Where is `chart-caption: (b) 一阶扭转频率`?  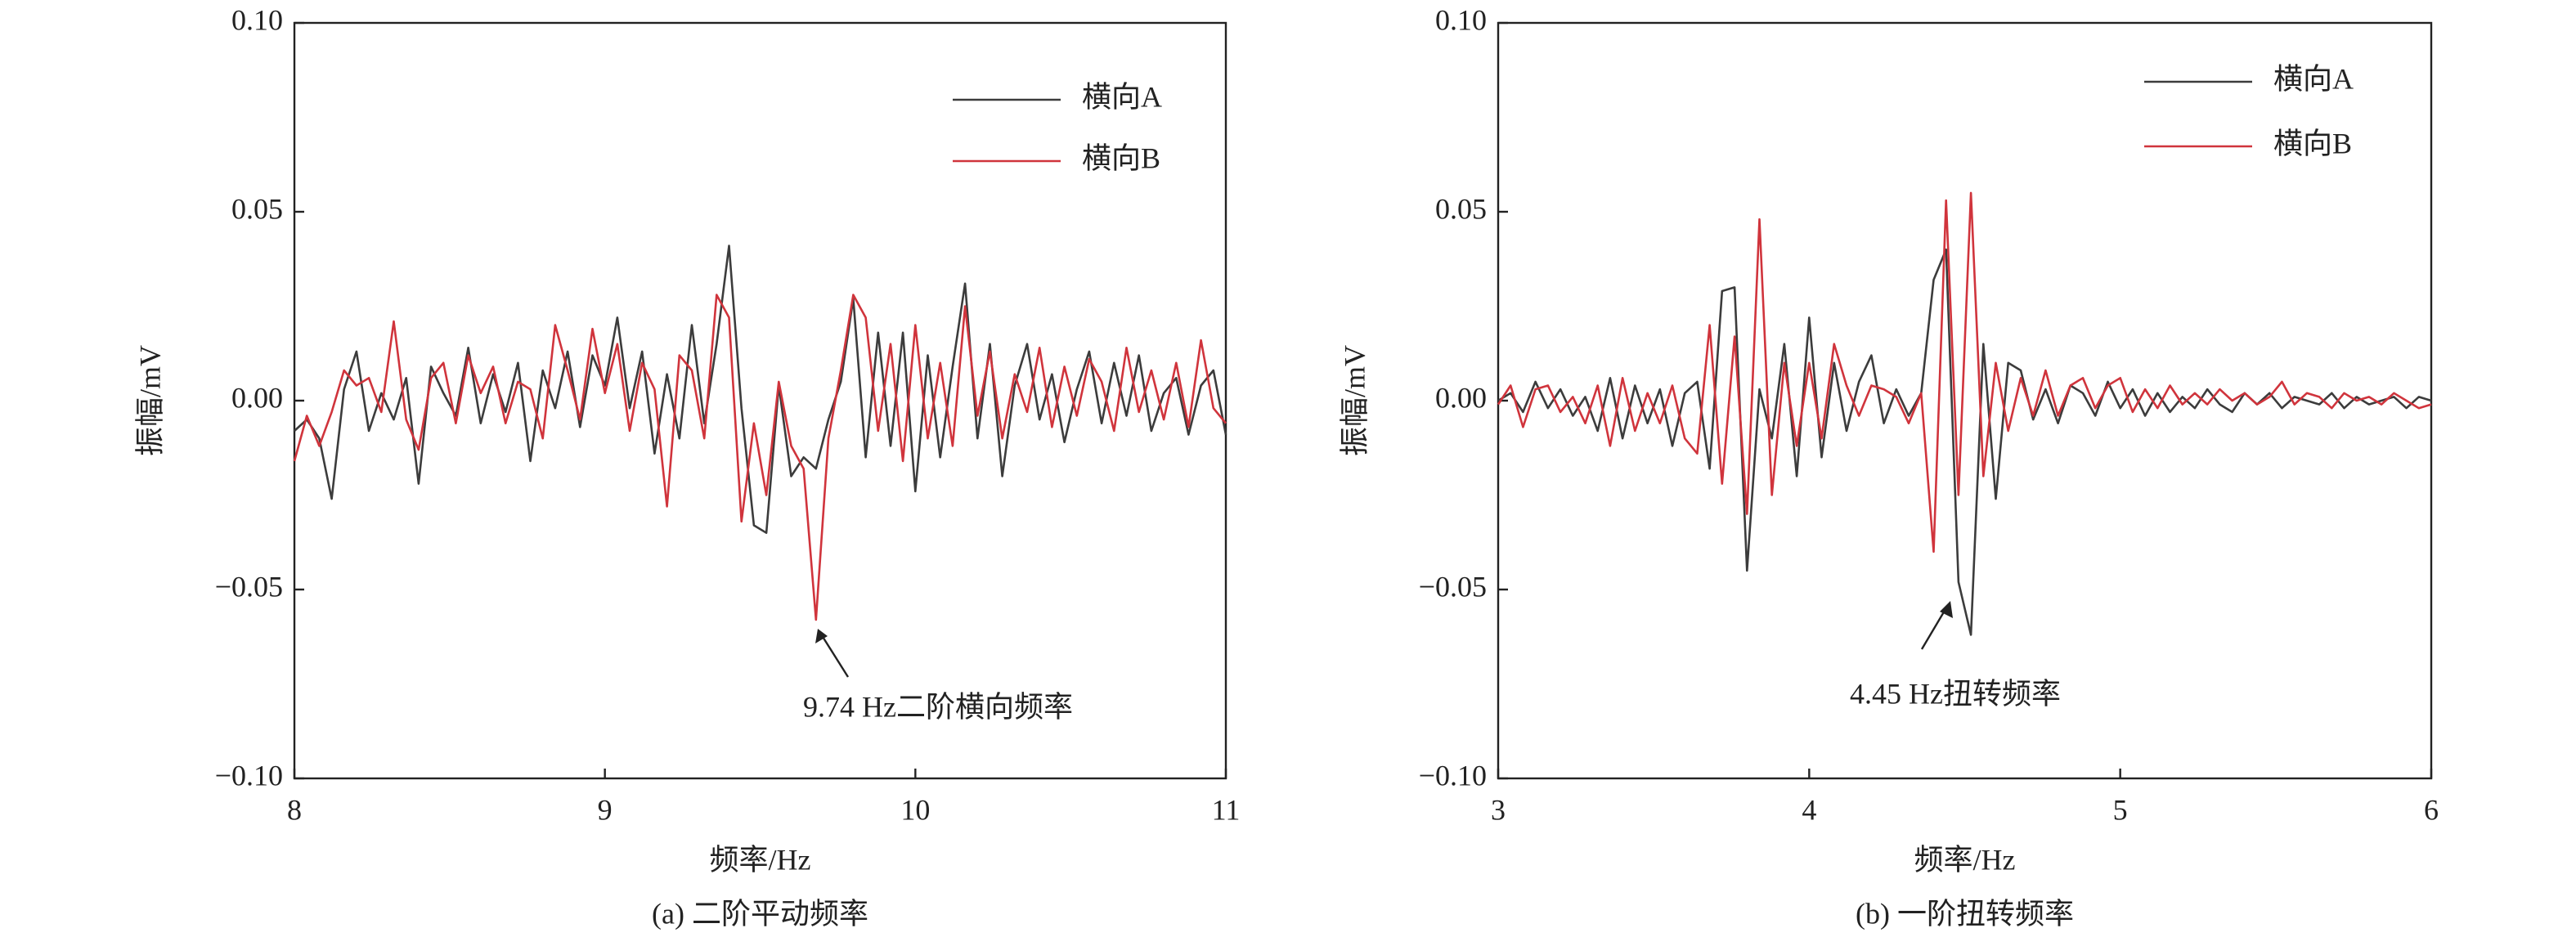 chart-caption: (b) 一阶扭转频率 is located at coordinates (1965, 913).